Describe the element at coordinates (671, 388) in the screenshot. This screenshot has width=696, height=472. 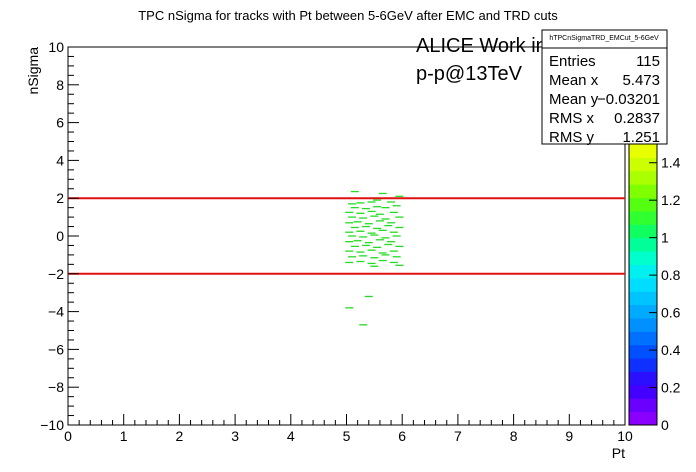
I see `colorbar-tick-label: 0.2` at that location.